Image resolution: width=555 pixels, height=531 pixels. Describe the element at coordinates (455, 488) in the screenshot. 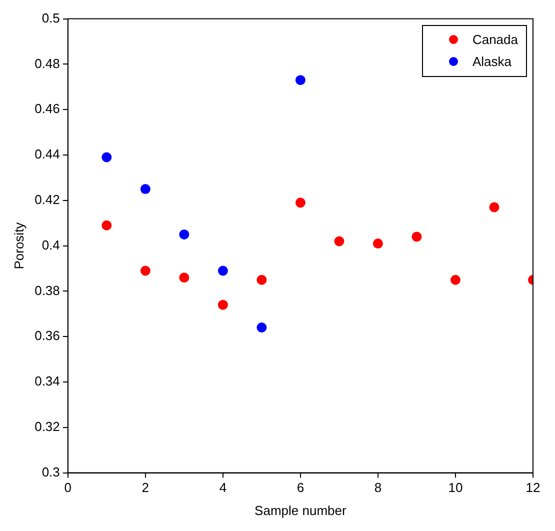

I see `x-tick-label: 10` at that location.